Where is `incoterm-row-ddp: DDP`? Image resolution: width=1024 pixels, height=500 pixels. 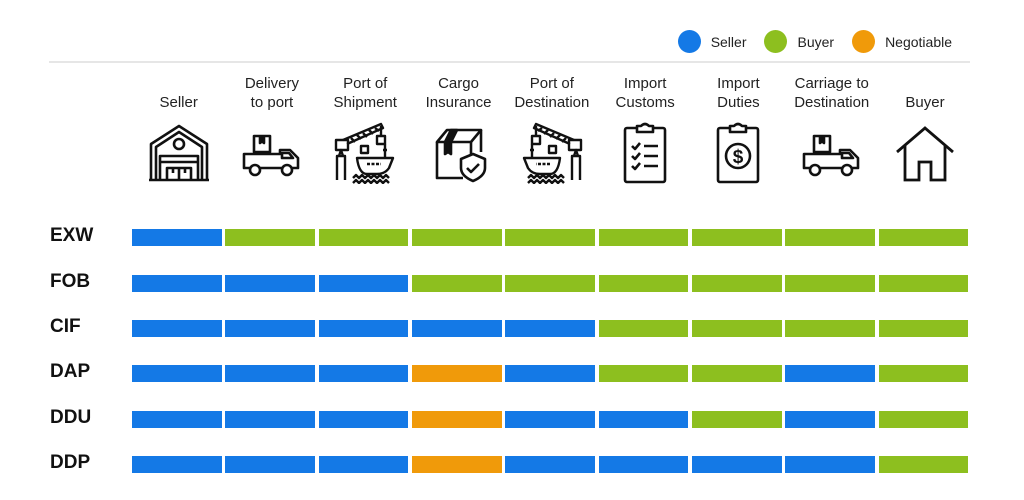 incoterm-row-ddp: DDP is located at coordinates (512, 463).